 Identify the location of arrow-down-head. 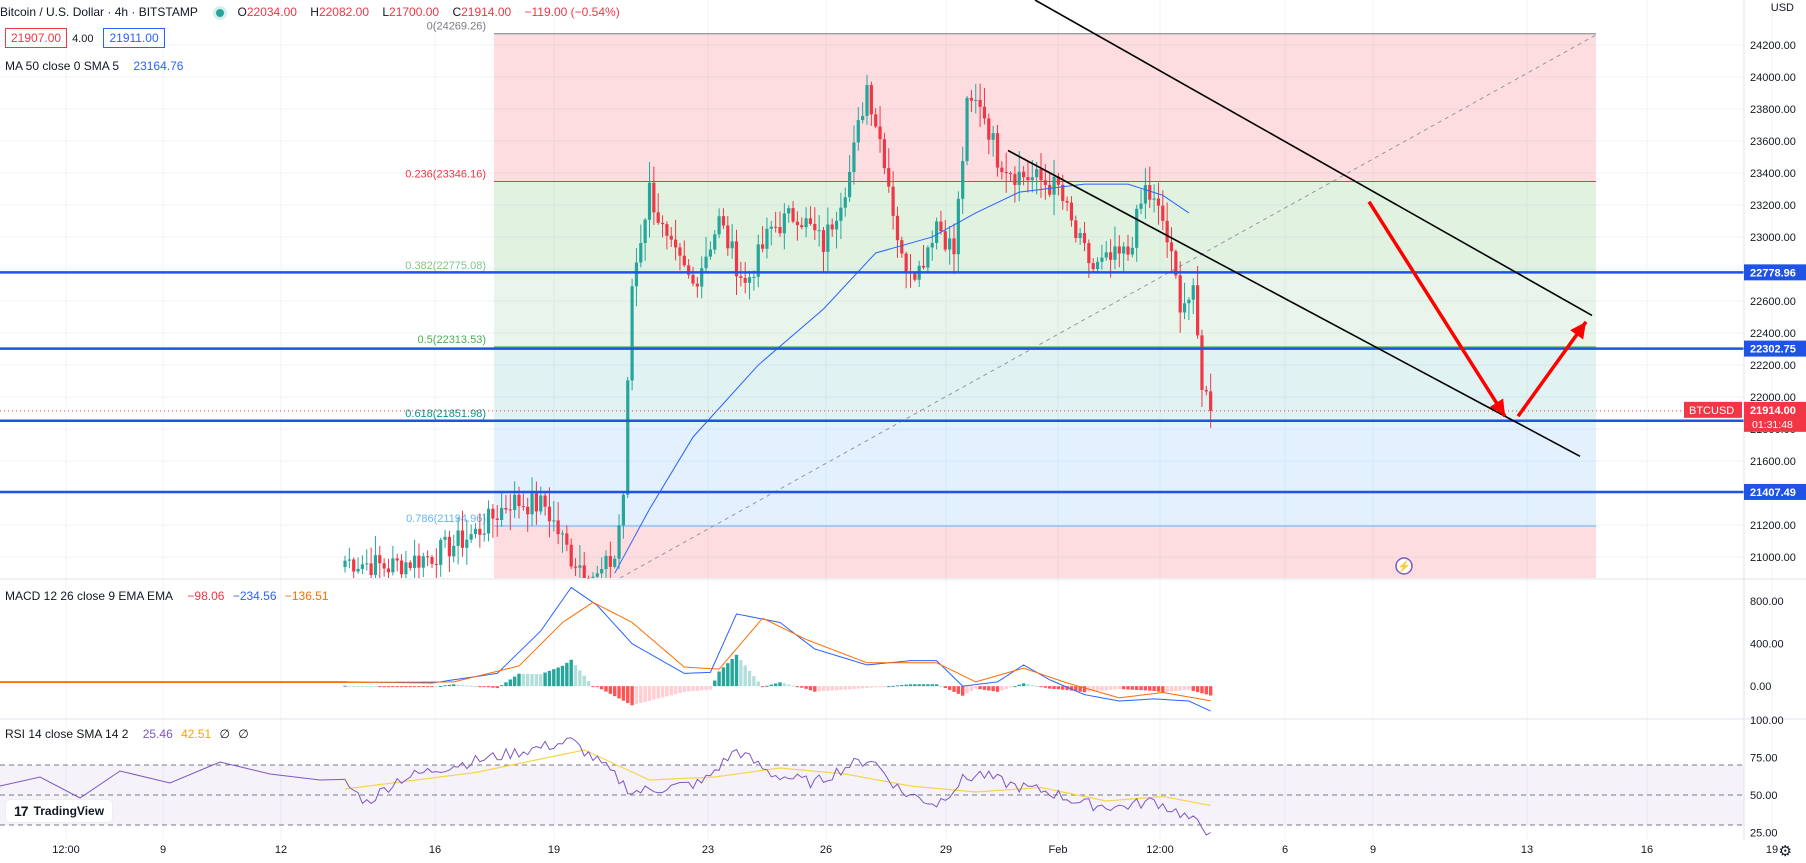
(1497, 407).